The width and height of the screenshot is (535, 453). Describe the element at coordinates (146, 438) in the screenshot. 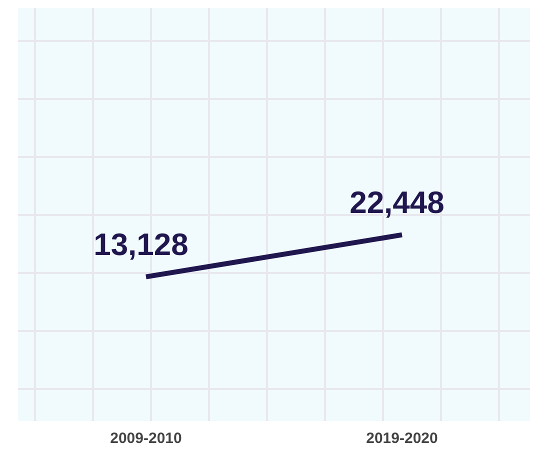

I see `x-tick-label: 2009-2010` at that location.